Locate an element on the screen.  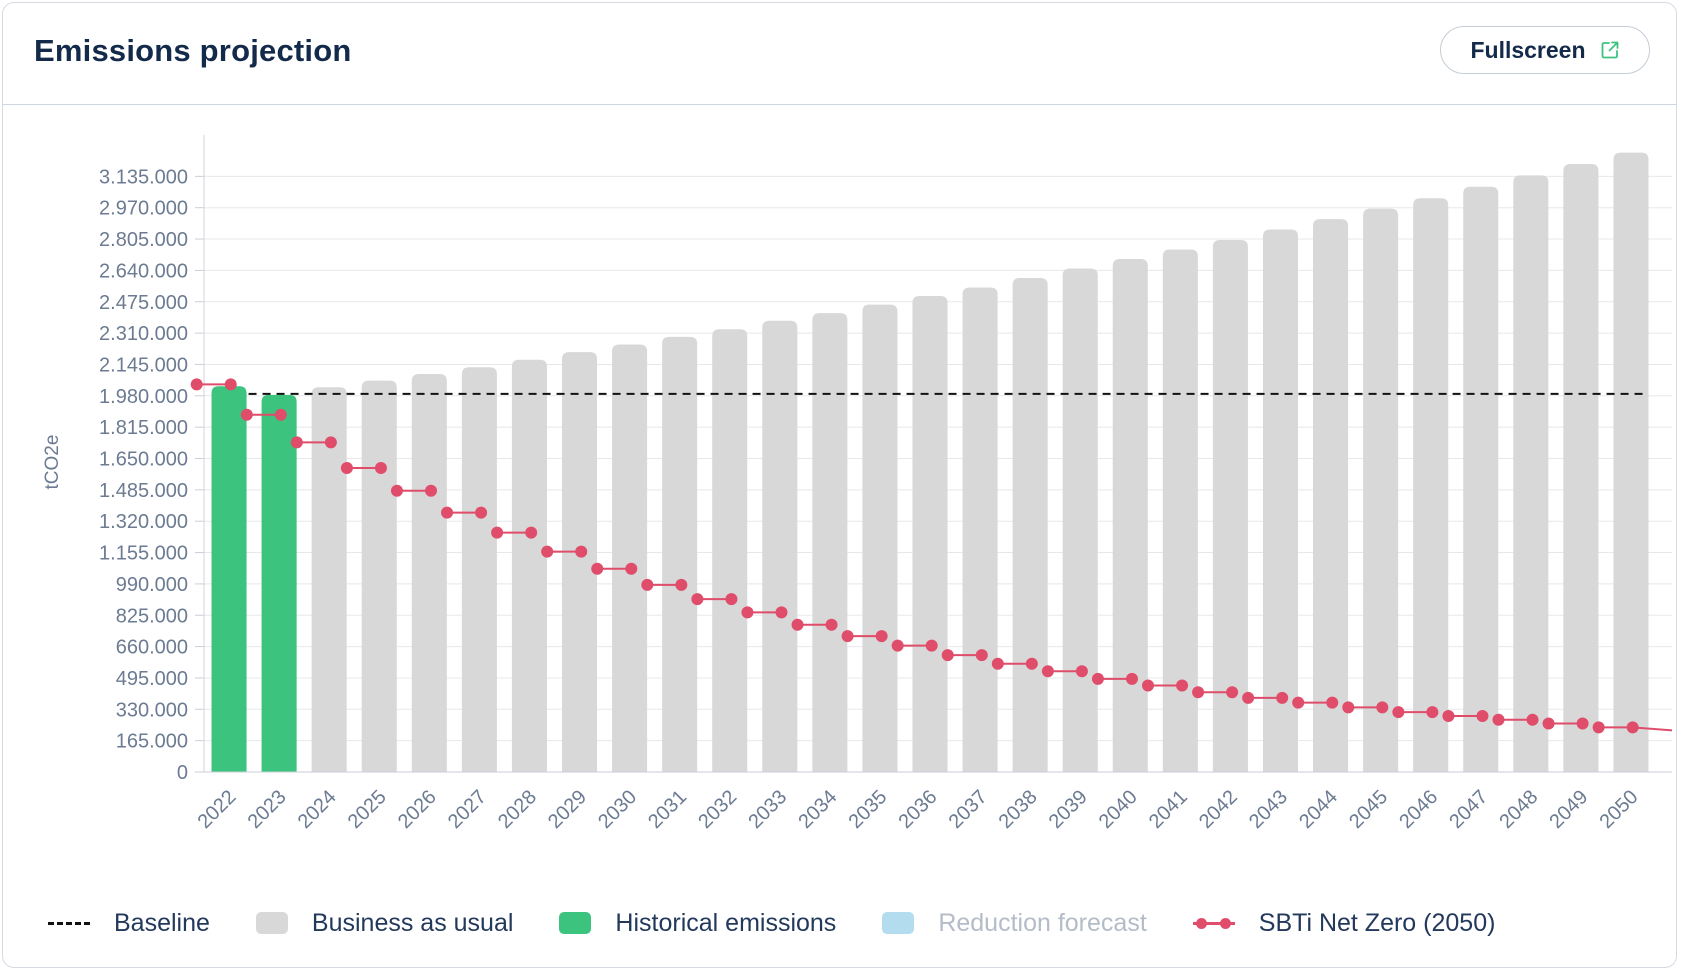
fullscreen-button: Fullscreen is located at coordinates (1545, 50).